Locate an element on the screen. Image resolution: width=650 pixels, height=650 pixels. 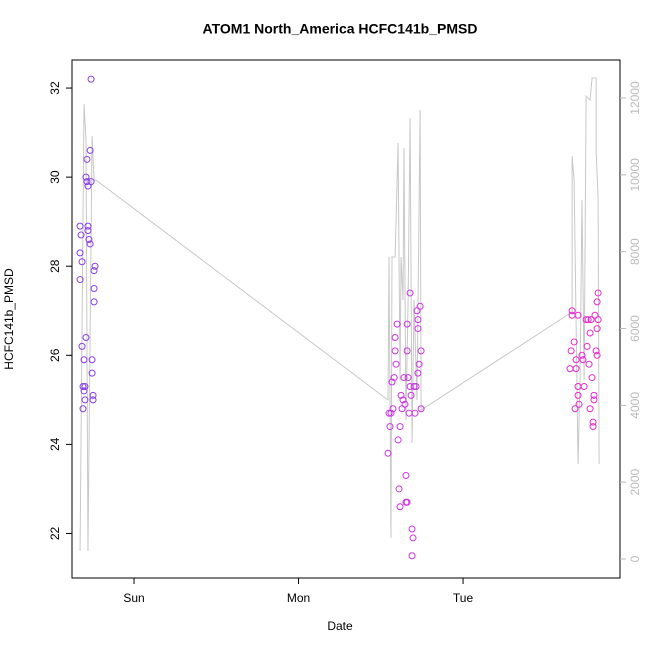
y2-tick-label: 4000 is located at coordinates (635, 405).